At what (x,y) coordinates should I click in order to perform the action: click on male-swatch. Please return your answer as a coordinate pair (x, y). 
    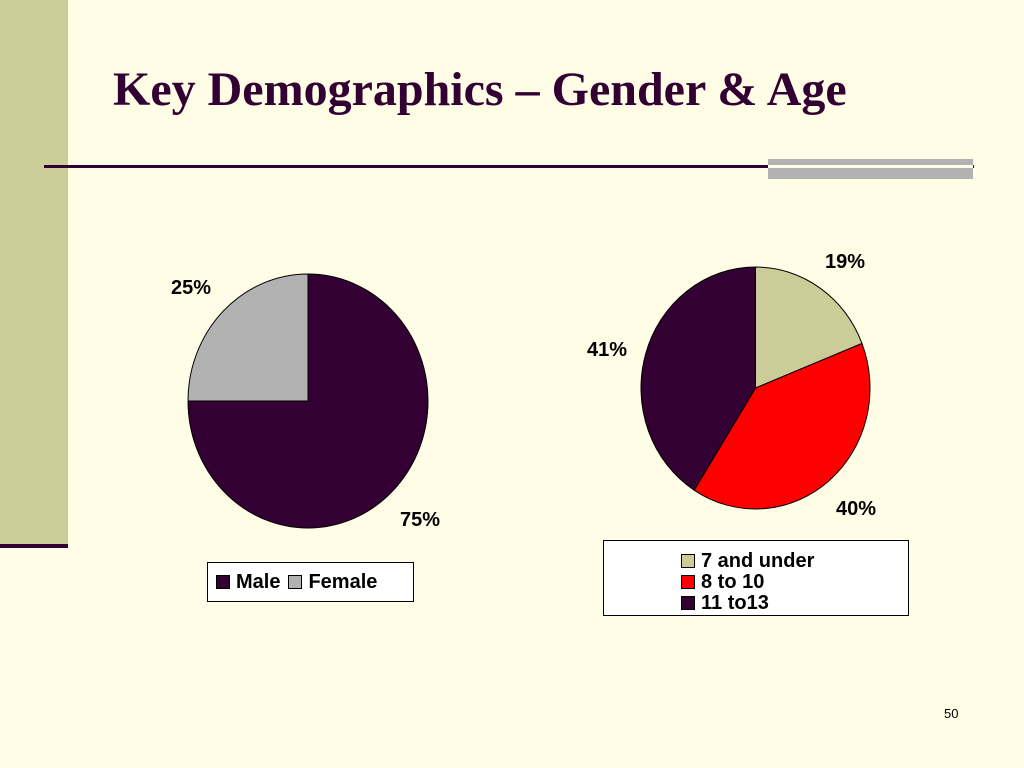
    Looking at the image, I should click on (223, 582).